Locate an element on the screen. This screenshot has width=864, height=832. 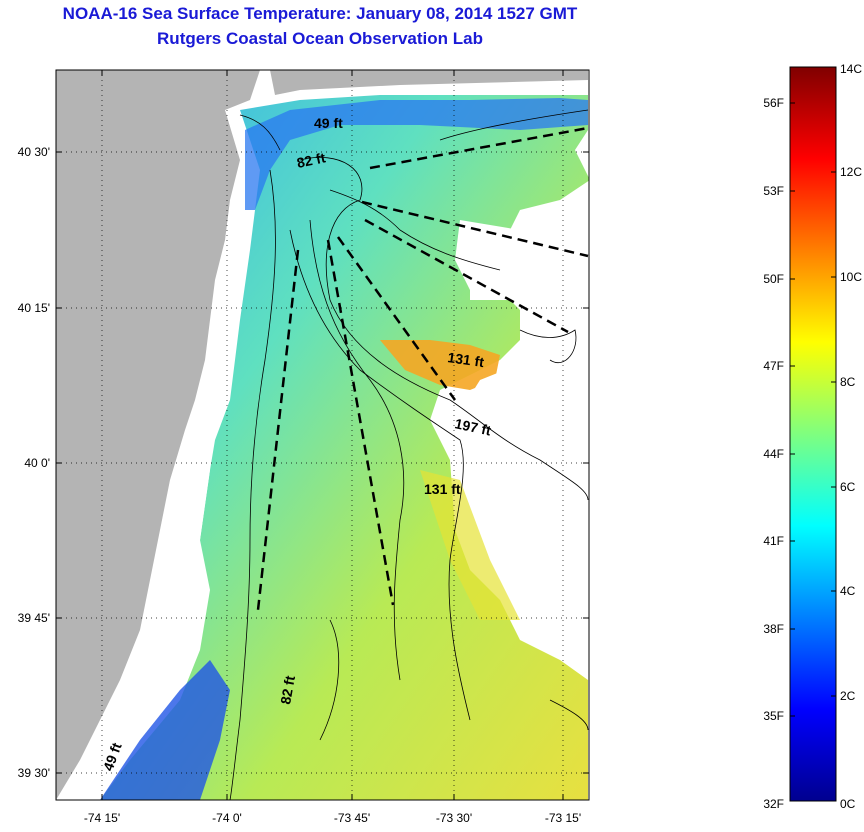
colorbar-label-c: 12C is located at coordinates (851, 172).